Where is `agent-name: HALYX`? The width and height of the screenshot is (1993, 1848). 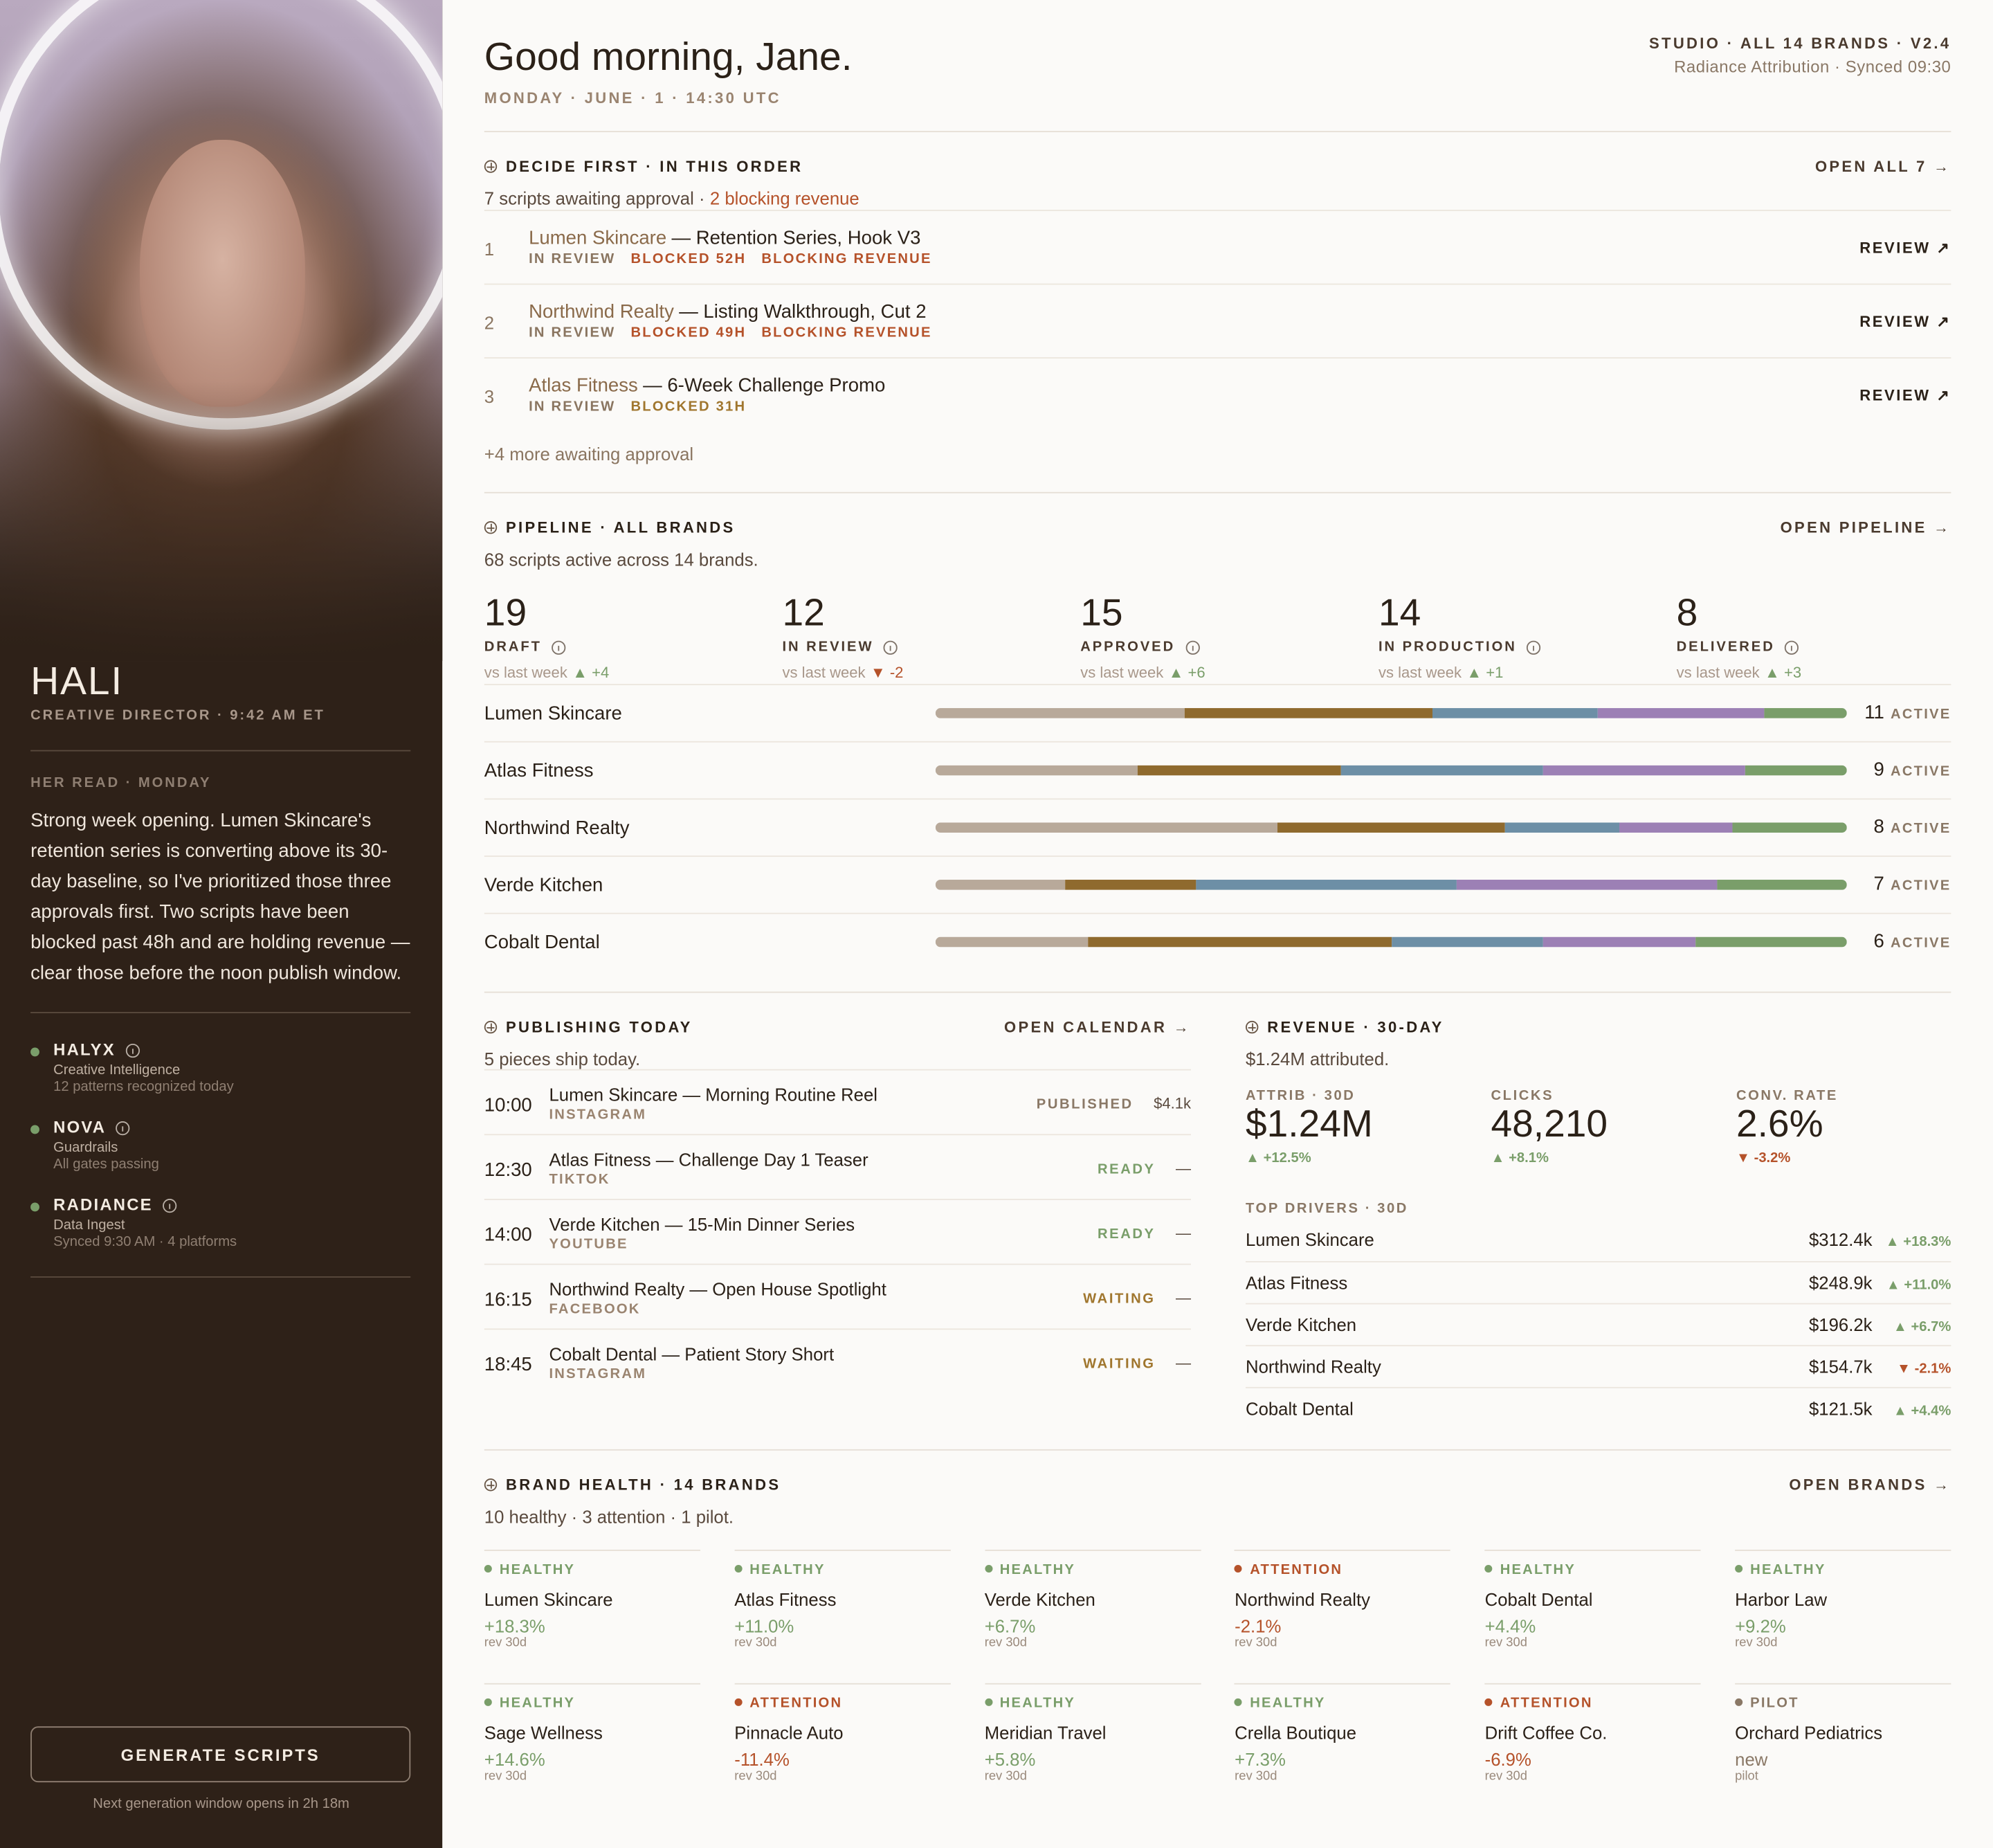 agent-name: HALYX is located at coordinates (97, 1049).